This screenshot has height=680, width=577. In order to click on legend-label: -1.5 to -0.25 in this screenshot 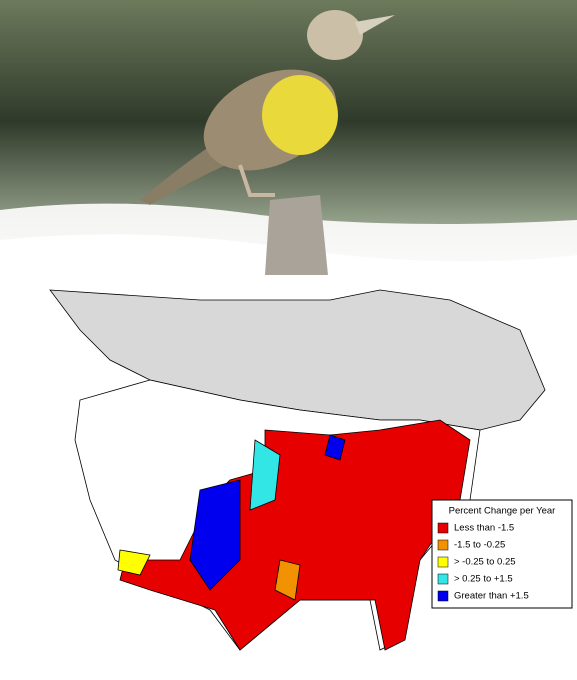, I will do `click(479, 545)`.